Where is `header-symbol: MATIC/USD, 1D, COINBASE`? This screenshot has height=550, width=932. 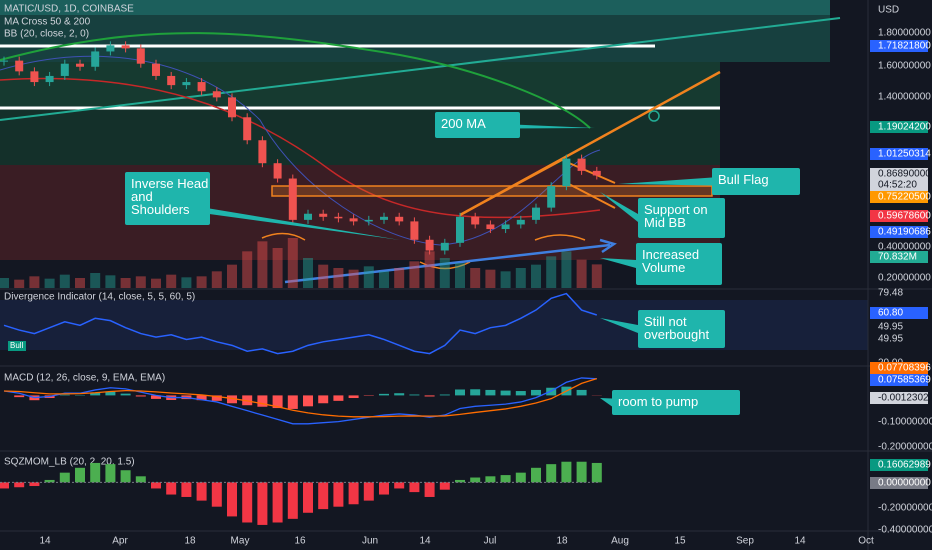 header-symbol: MATIC/USD, 1D, COINBASE is located at coordinates (69, 9).